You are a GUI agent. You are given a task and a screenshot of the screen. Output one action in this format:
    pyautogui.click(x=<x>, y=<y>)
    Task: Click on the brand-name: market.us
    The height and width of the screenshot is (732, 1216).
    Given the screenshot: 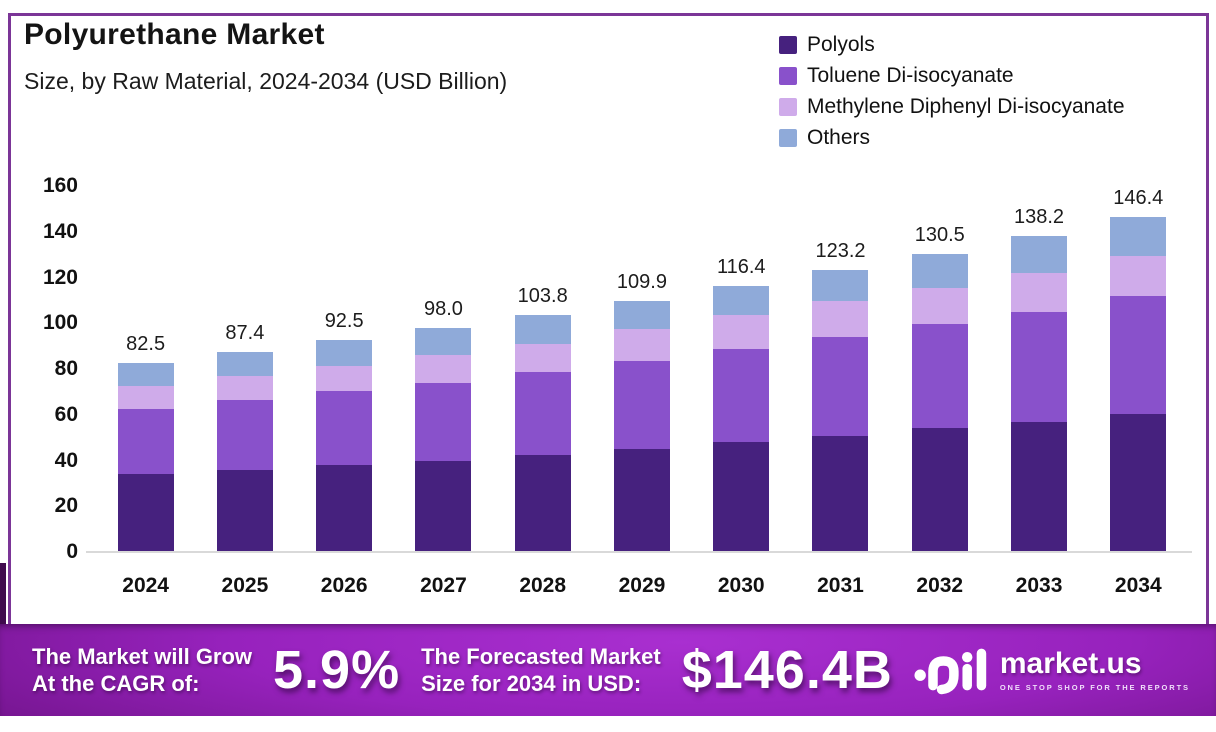 What is the action you would take?
    pyautogui.click(x=1070, y=663)
    